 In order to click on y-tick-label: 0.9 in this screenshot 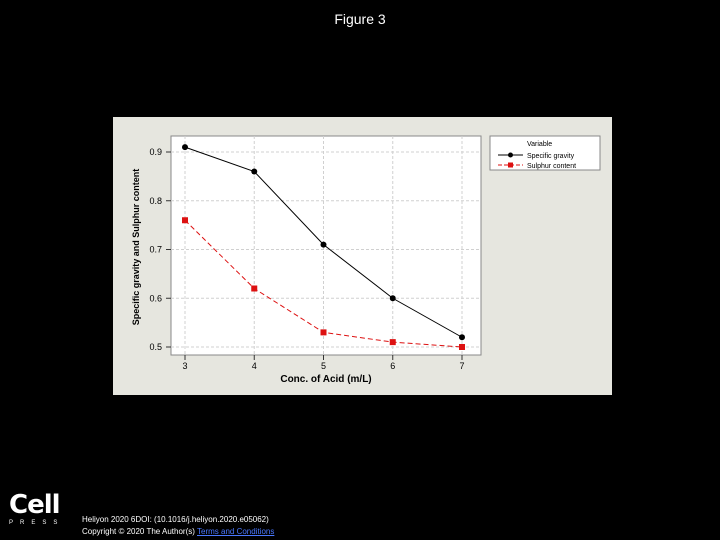, I will do `click(155, 152)`.